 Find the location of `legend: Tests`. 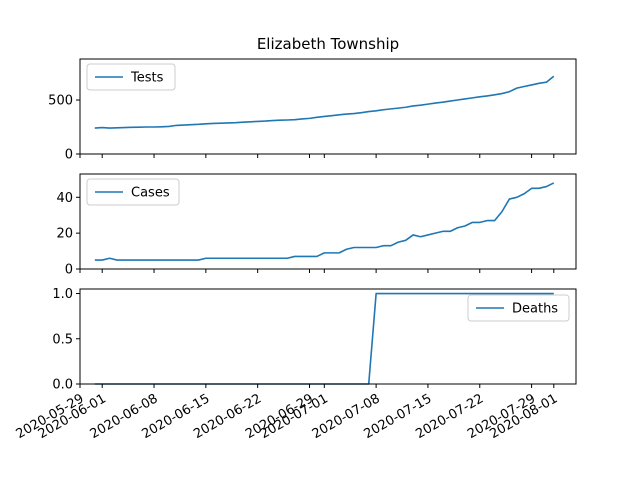

legend: Tests is located at coordinates (131, 77).